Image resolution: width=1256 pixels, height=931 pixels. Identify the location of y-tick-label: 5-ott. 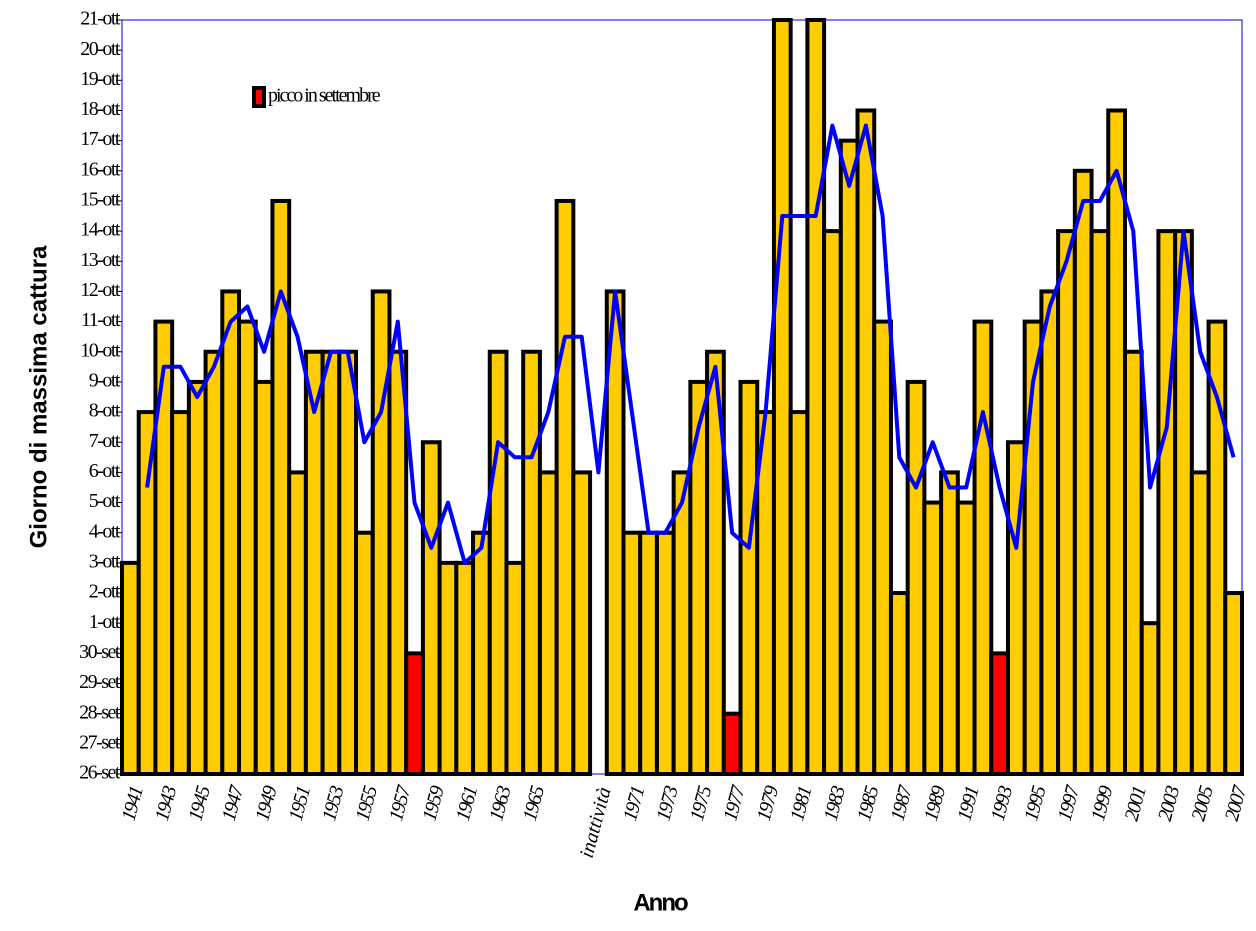
(105, 501).